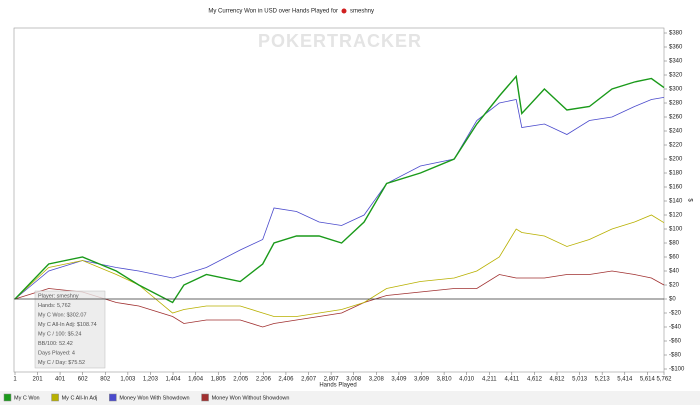  What do you see at coordinates (676, 118) in the screenshot?
I see `y-tick-label: $260` at bounding box center [676, 118].